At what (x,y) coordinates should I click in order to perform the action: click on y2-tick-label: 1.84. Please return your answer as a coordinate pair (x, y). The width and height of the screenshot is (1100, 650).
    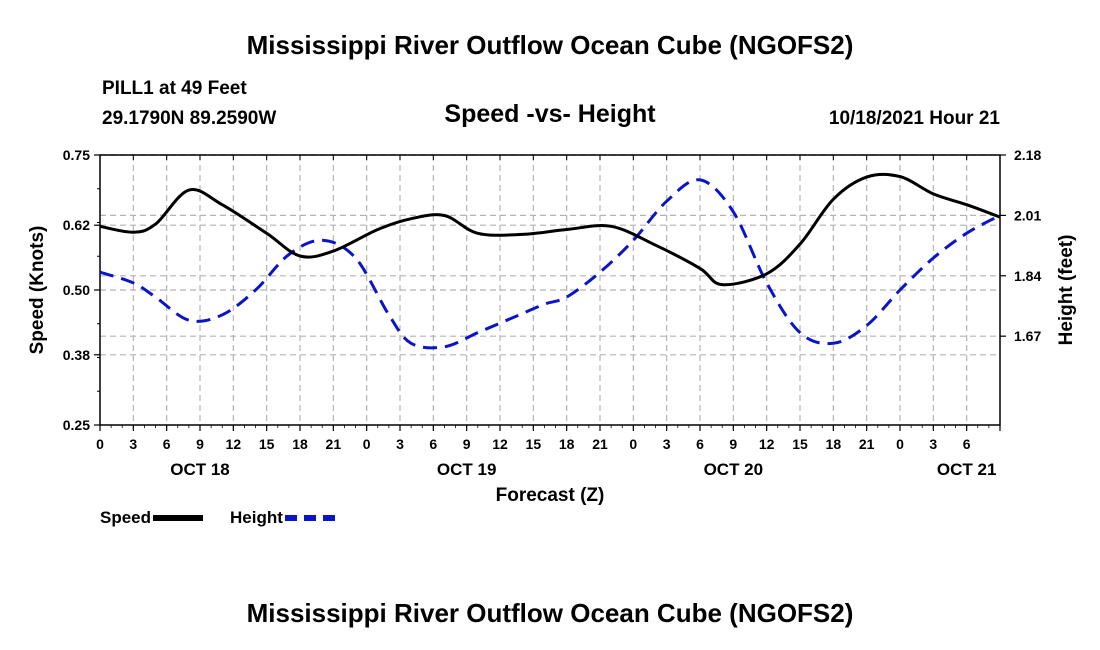
    Looking at the image, I should click on (1027, 276).